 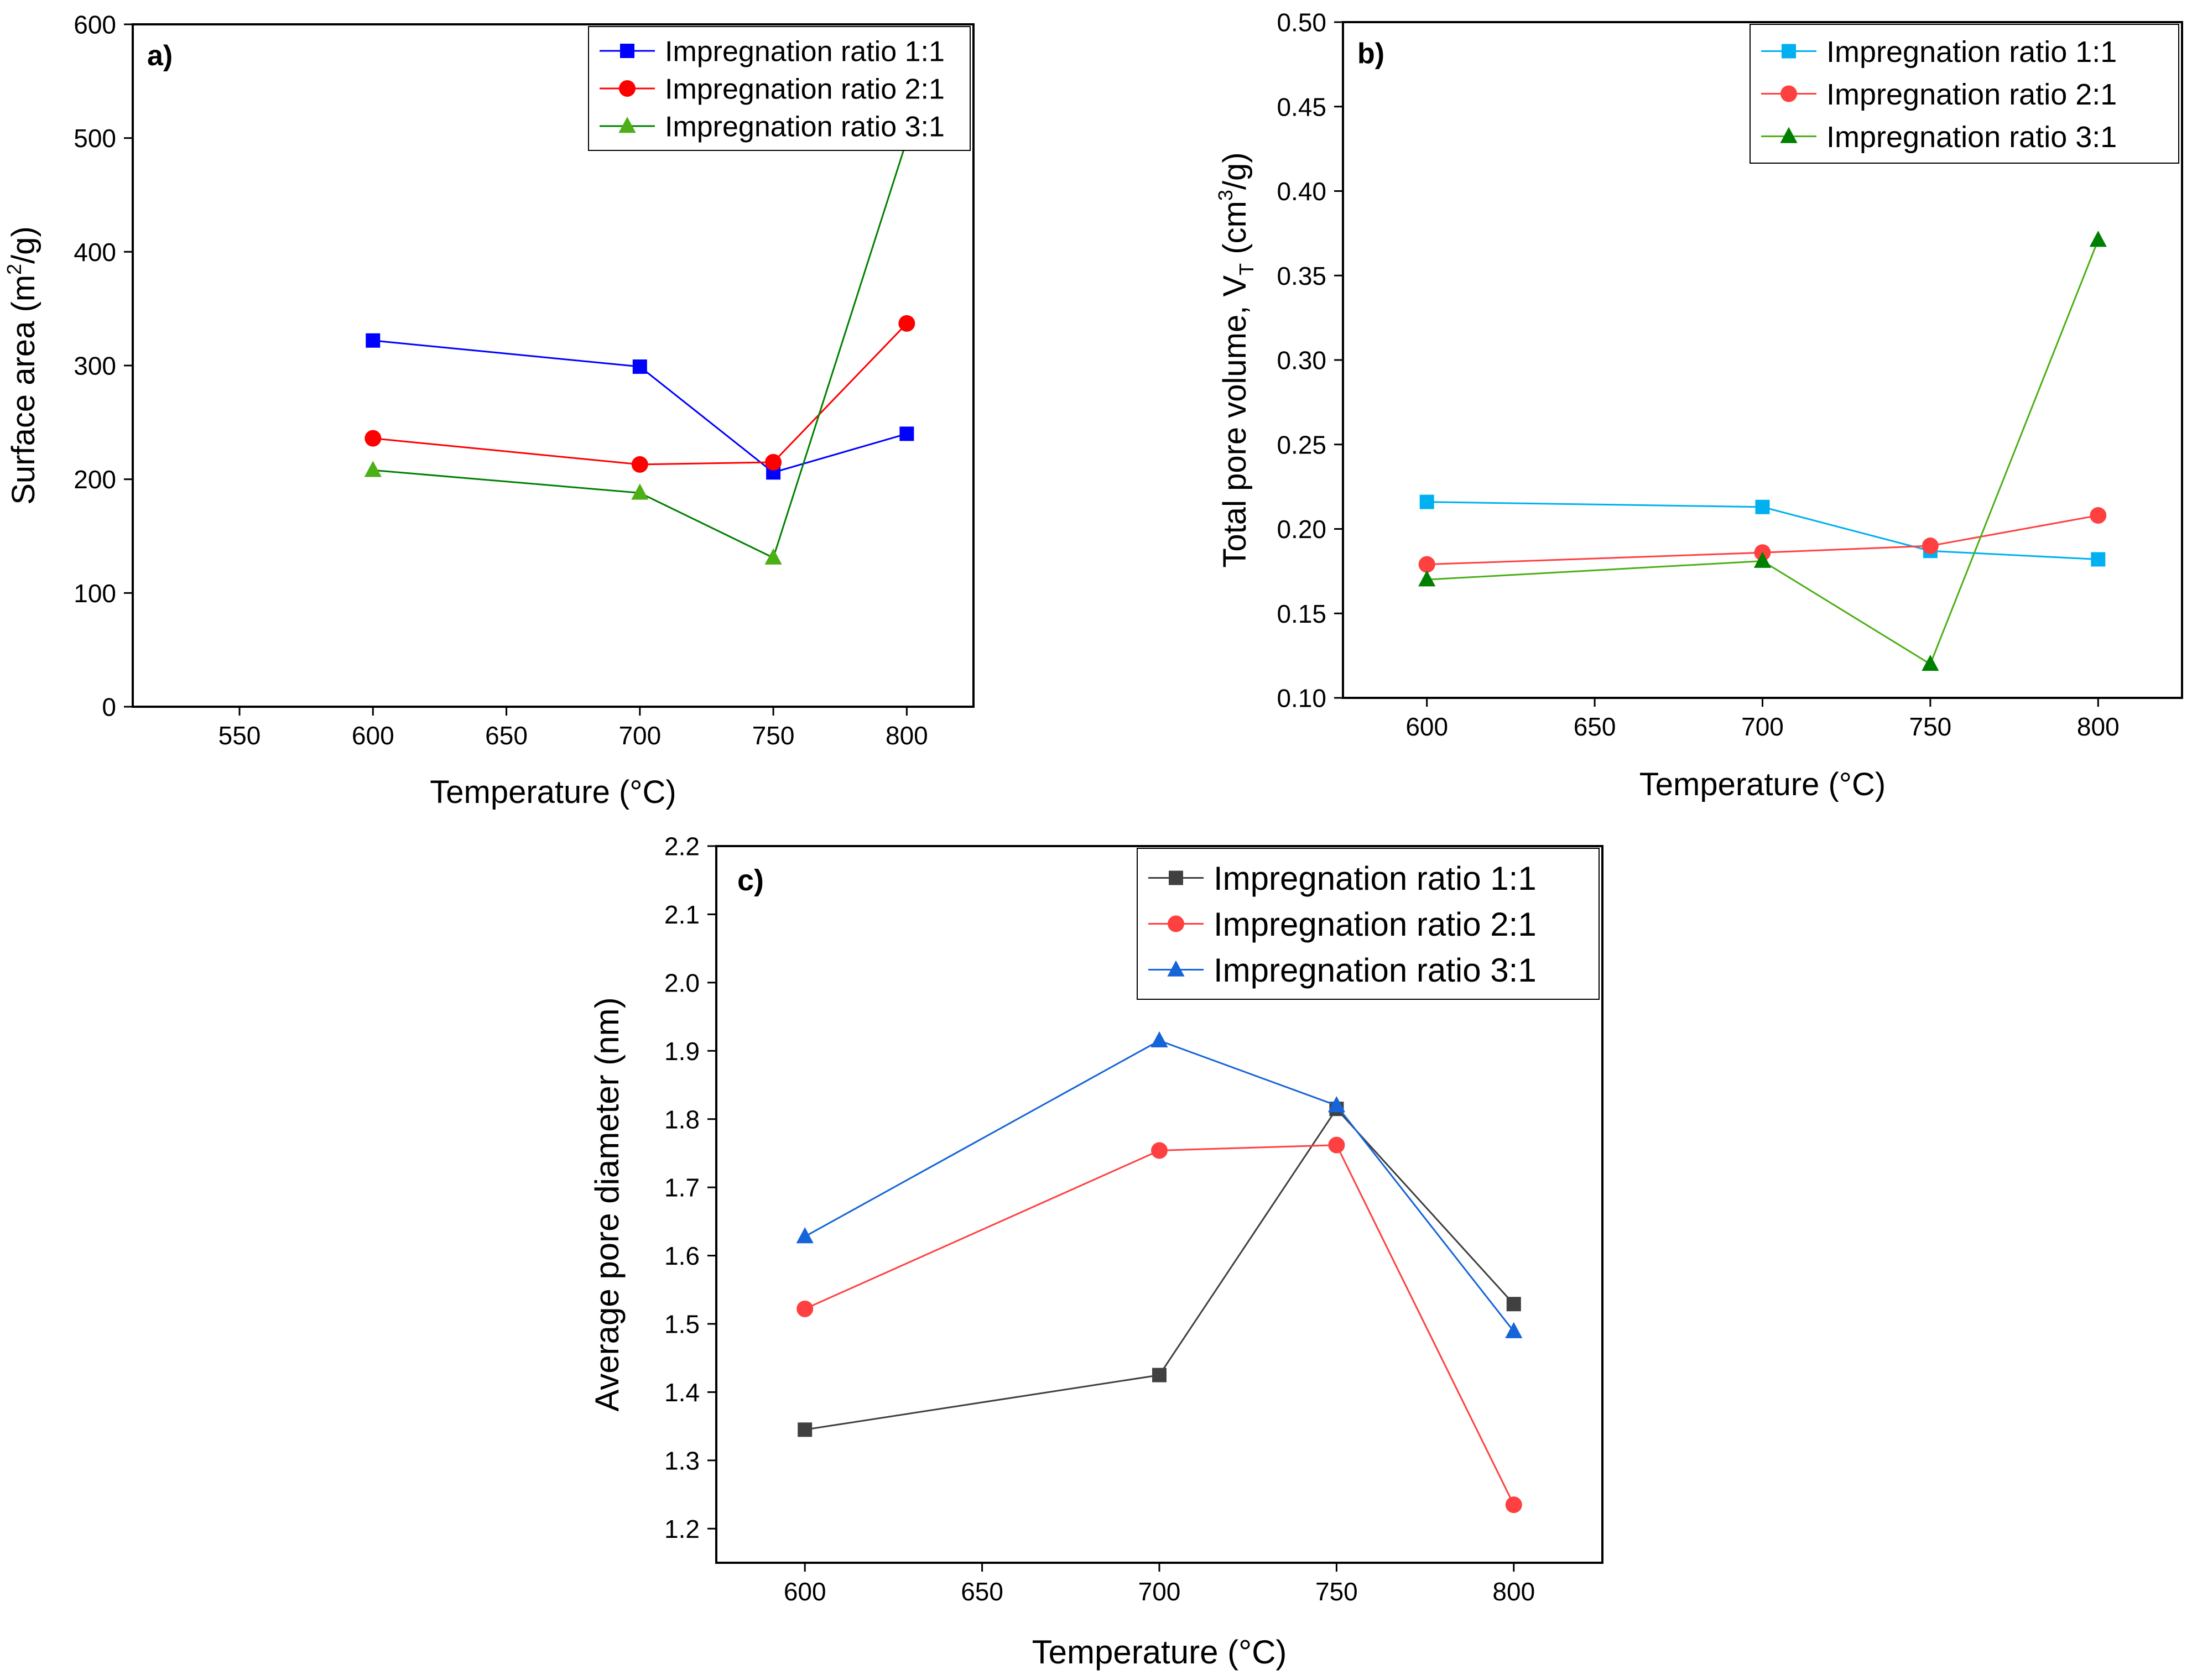 I want to click on y-tick-label: 0.30, so click(x=1301, y=361).